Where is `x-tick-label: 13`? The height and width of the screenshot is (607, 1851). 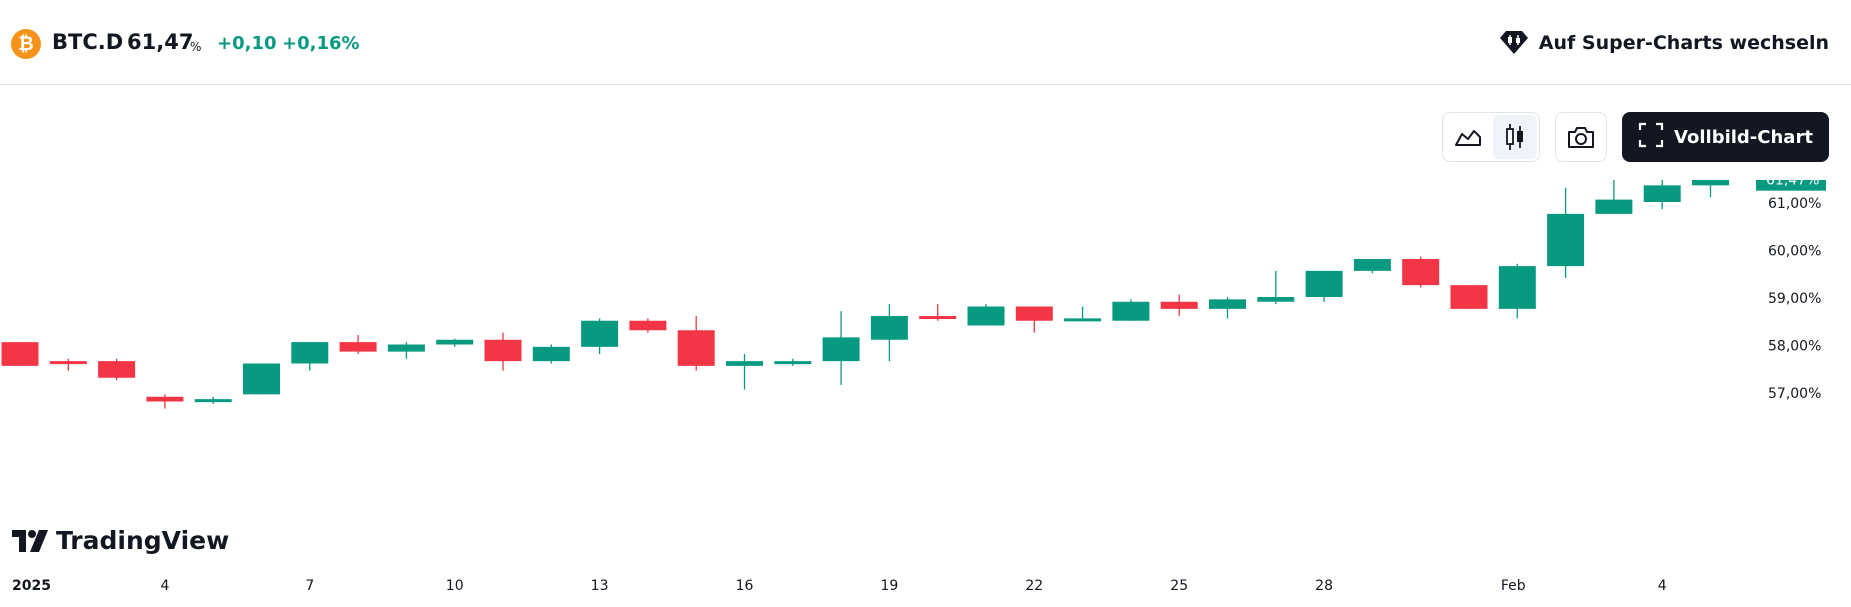 x-tick-label: 13 is located at coordinates (600, 586).